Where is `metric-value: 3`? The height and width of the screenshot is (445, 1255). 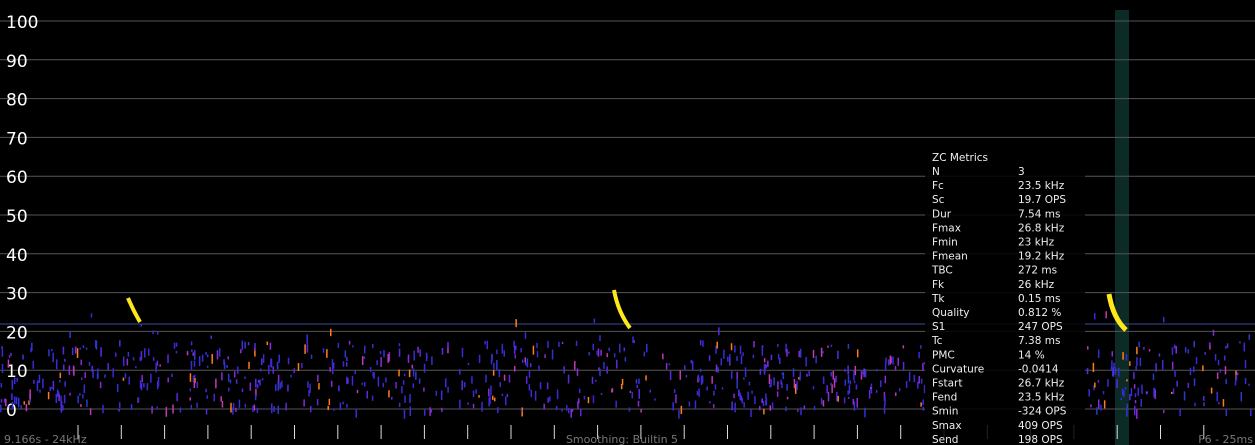 metric-value: 3 is located at coordinates (1021, 172).